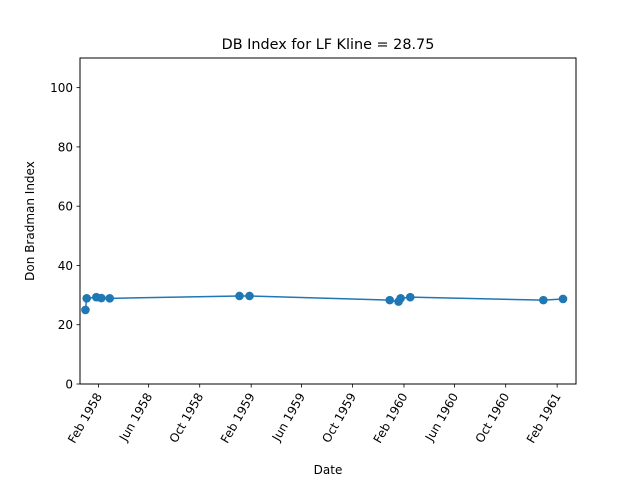 The height and width of the screenshot is (480, 640). What do you see at coordinates (69, 385) in the screenshot?
I see `y-tick-label: 0` at bounding box center [69, 385].